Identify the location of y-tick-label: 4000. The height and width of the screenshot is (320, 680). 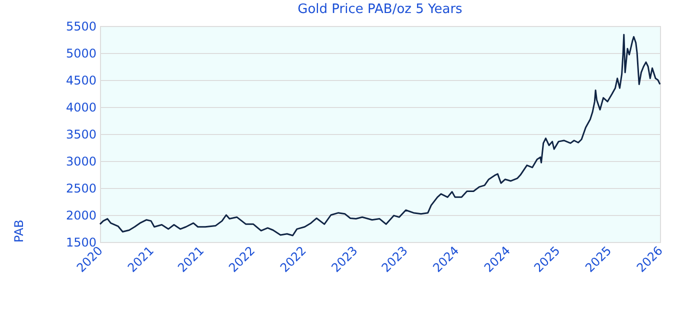
(81, 107).